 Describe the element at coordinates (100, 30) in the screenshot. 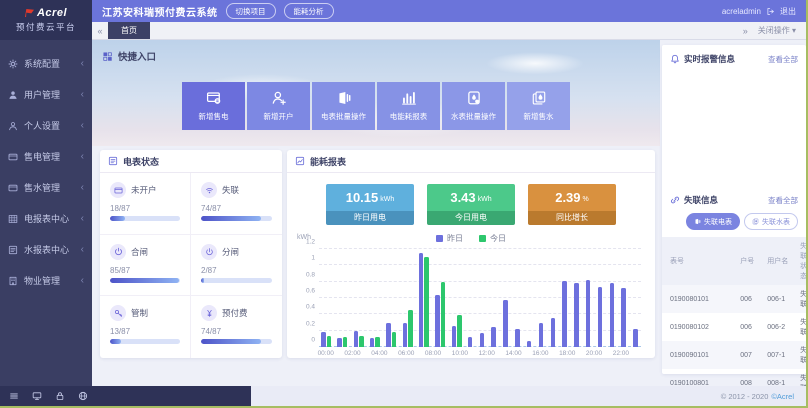

I see `tabs-scroll-left-icon: «` at that location.